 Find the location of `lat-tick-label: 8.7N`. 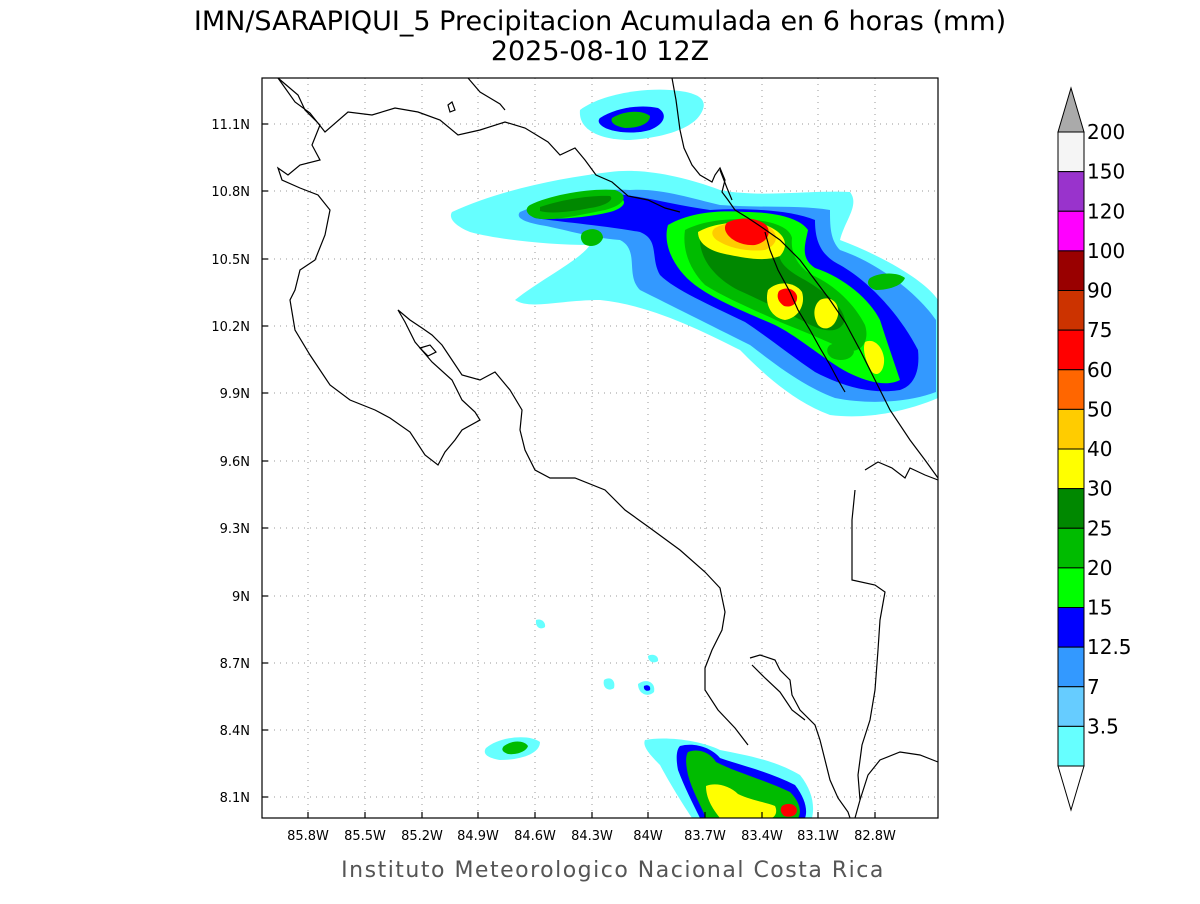

lat-tick-label: 8.7N is located at coordinates (235, 664).